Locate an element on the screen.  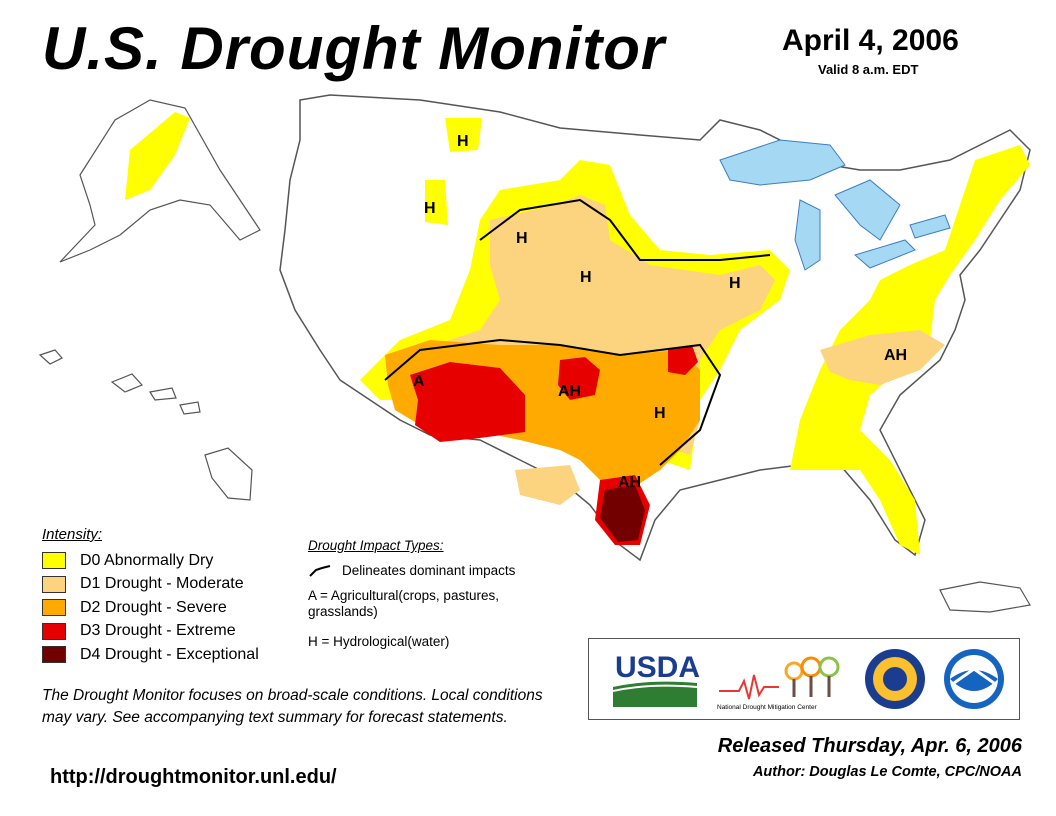
impact-label-nebraska: H is located at coordinates (586, 277).